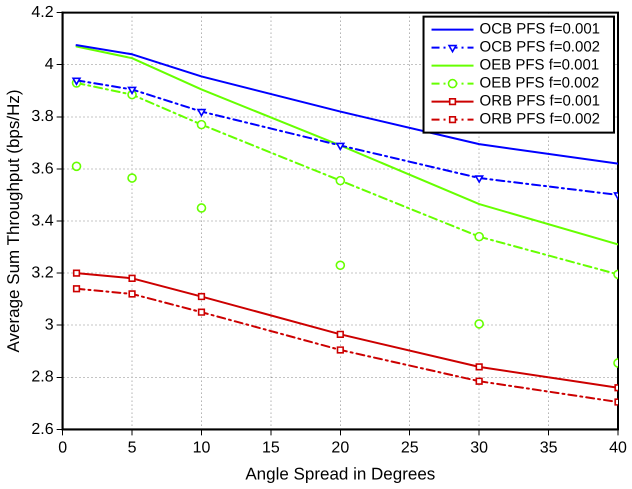  Describe the element at coordinates (42, 273) in the screenshot. I see `y-tick-label: 3.2` at that location.